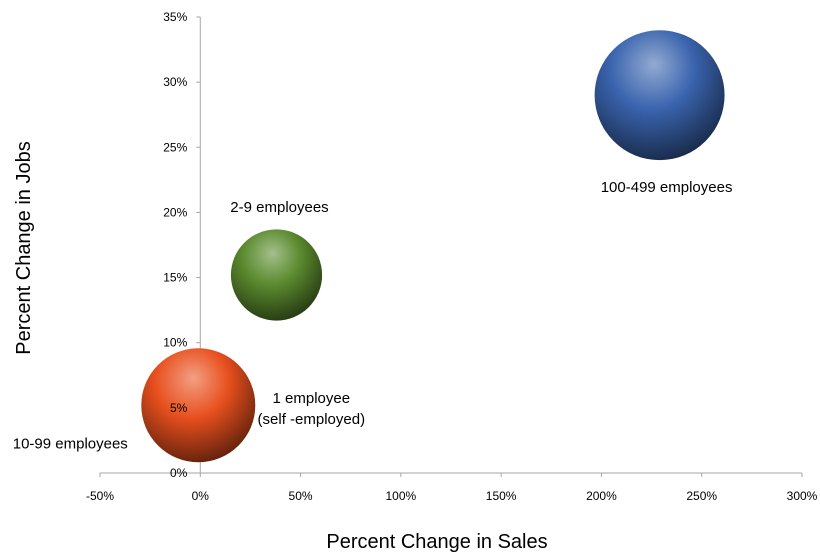 Image resolution: width=820 pixels, height=554 pixels. Describe the element at coordinates (667, 187) in the screenshot. I see `bubble-label: 100-499 employees` at that location.